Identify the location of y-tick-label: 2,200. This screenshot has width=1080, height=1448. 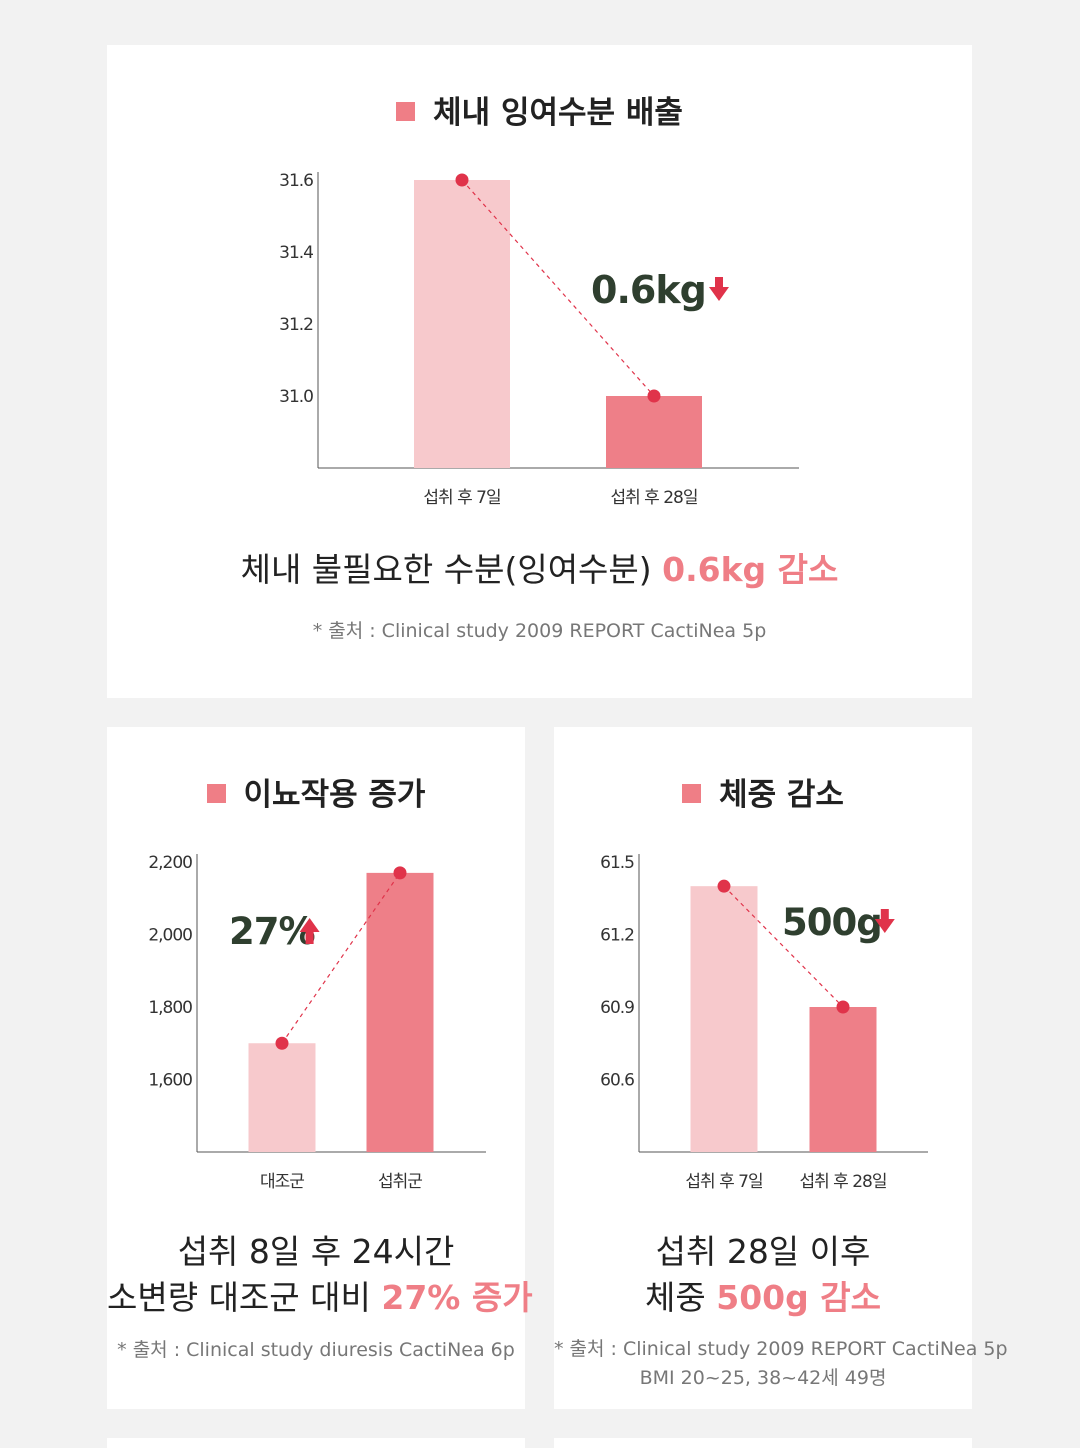
(170, 863).